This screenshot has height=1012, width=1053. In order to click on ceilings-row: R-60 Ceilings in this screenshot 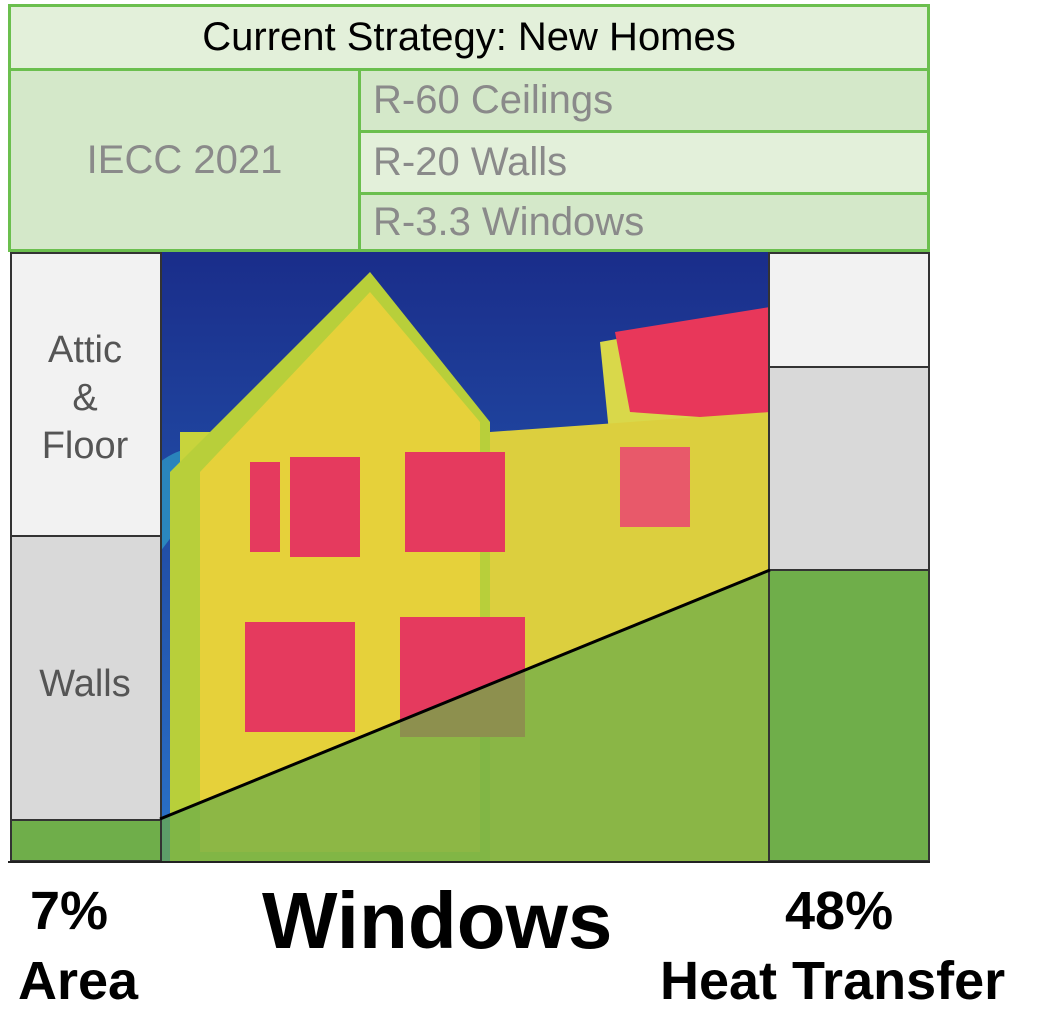, I will do `click(644, 102)`.